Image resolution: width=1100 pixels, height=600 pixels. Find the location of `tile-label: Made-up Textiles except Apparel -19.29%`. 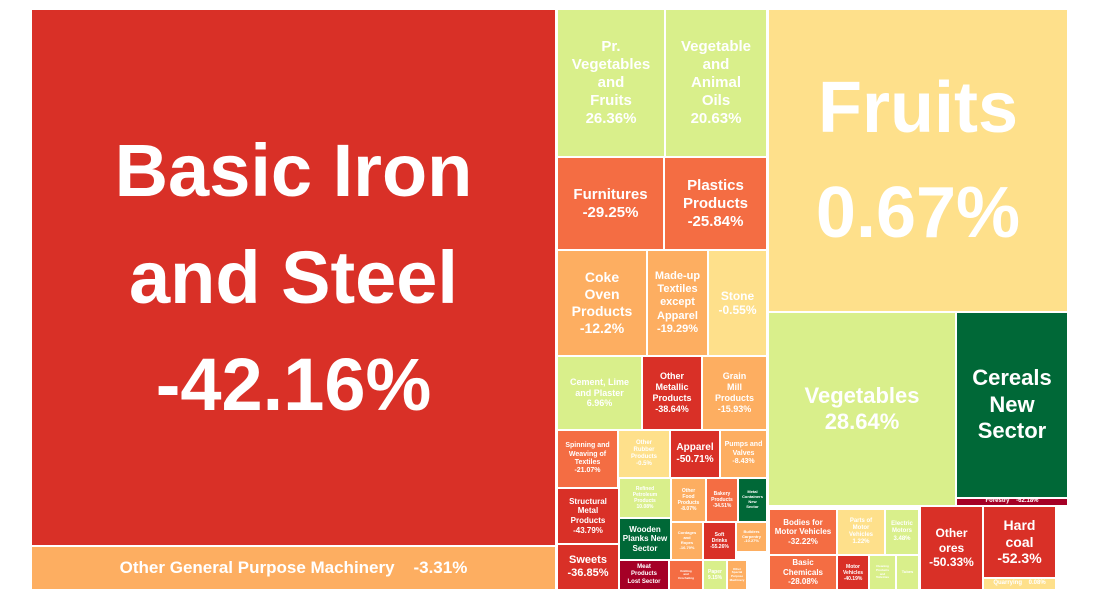

tile-label: Made-up Textiles except Apparel -19.29% is located at coordinates (677, 303).